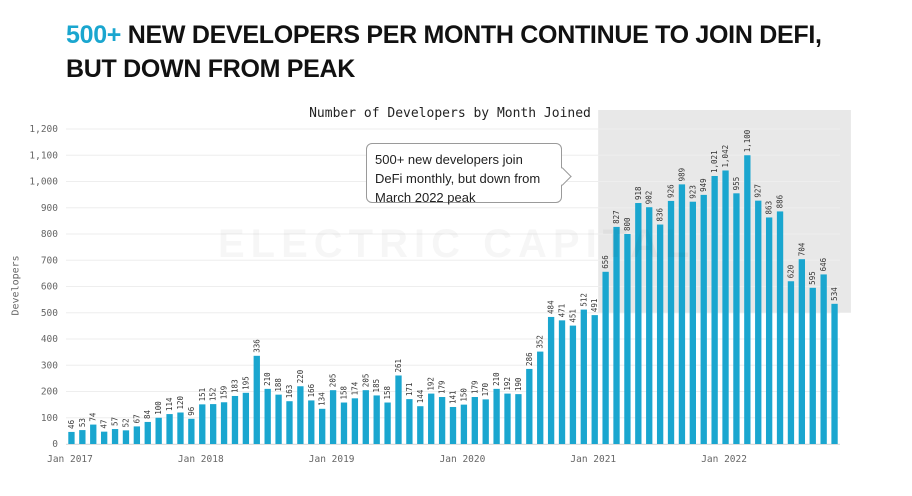 This screenshot has height=496, width=912. Describe the element at coordinates (823, 264) in the screenshot. I see `data-label: 646` at that location.